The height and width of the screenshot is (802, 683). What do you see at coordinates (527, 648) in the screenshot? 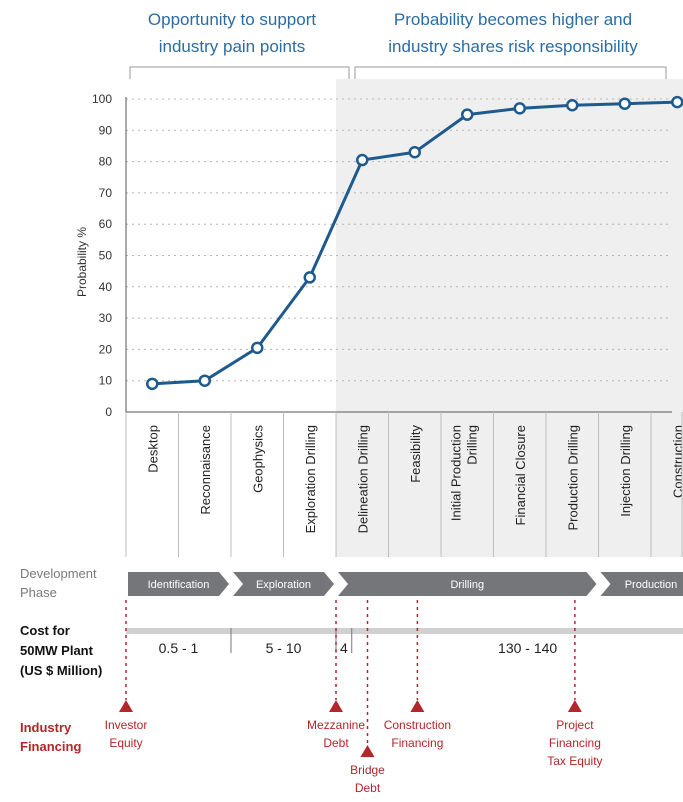
I see `cost-value: 130 - 140` at bounding box center [527, 648].